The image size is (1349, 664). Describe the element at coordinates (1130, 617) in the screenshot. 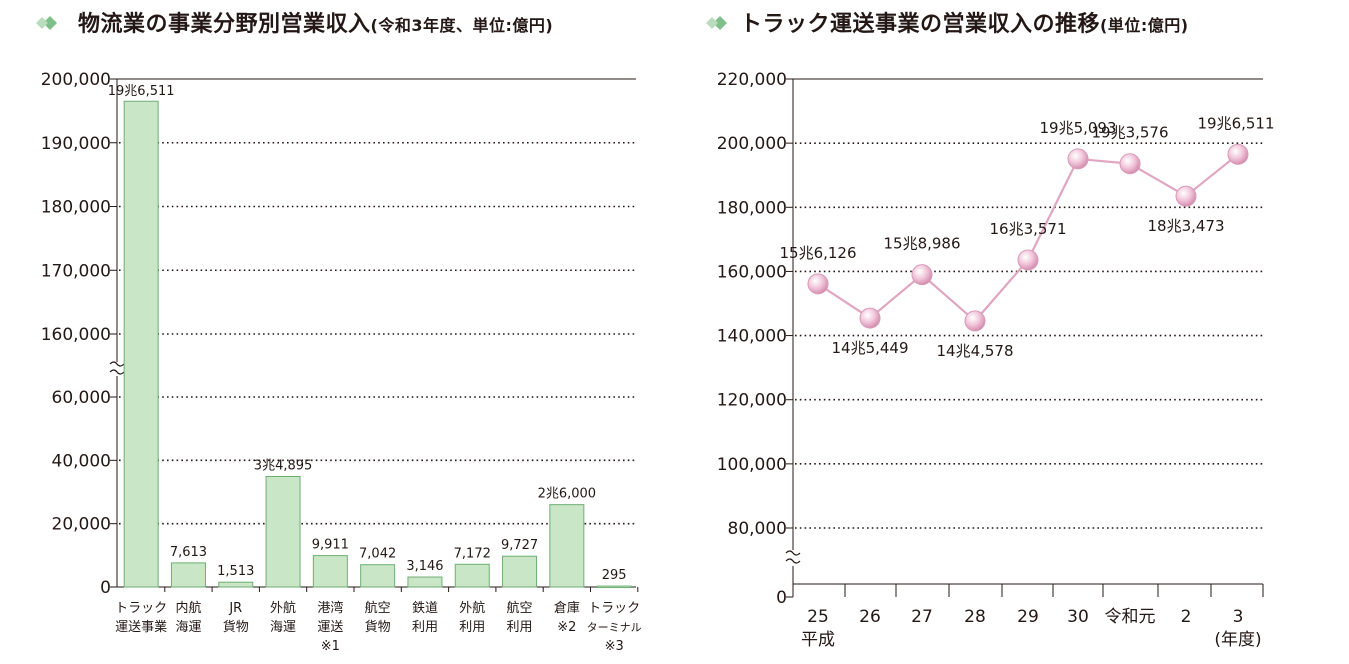

I see `x-category-label: 令和元` at that location.